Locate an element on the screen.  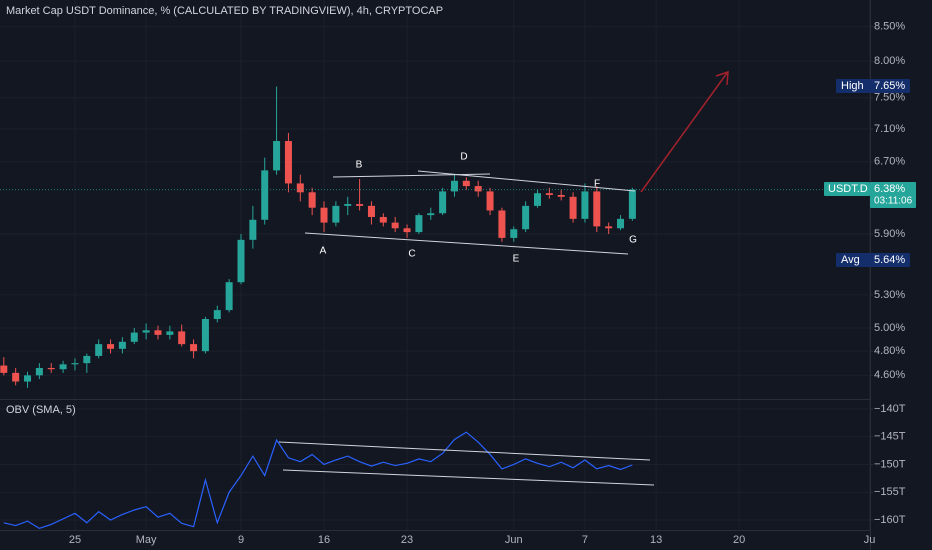
wave-label: G is located at coordinates (633, 240).